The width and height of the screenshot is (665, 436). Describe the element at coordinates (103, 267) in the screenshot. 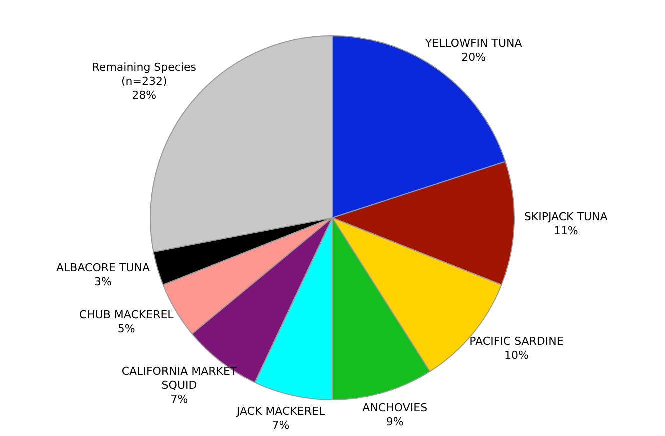

I see `slice-label: ALBACORE TUNA` at that location.